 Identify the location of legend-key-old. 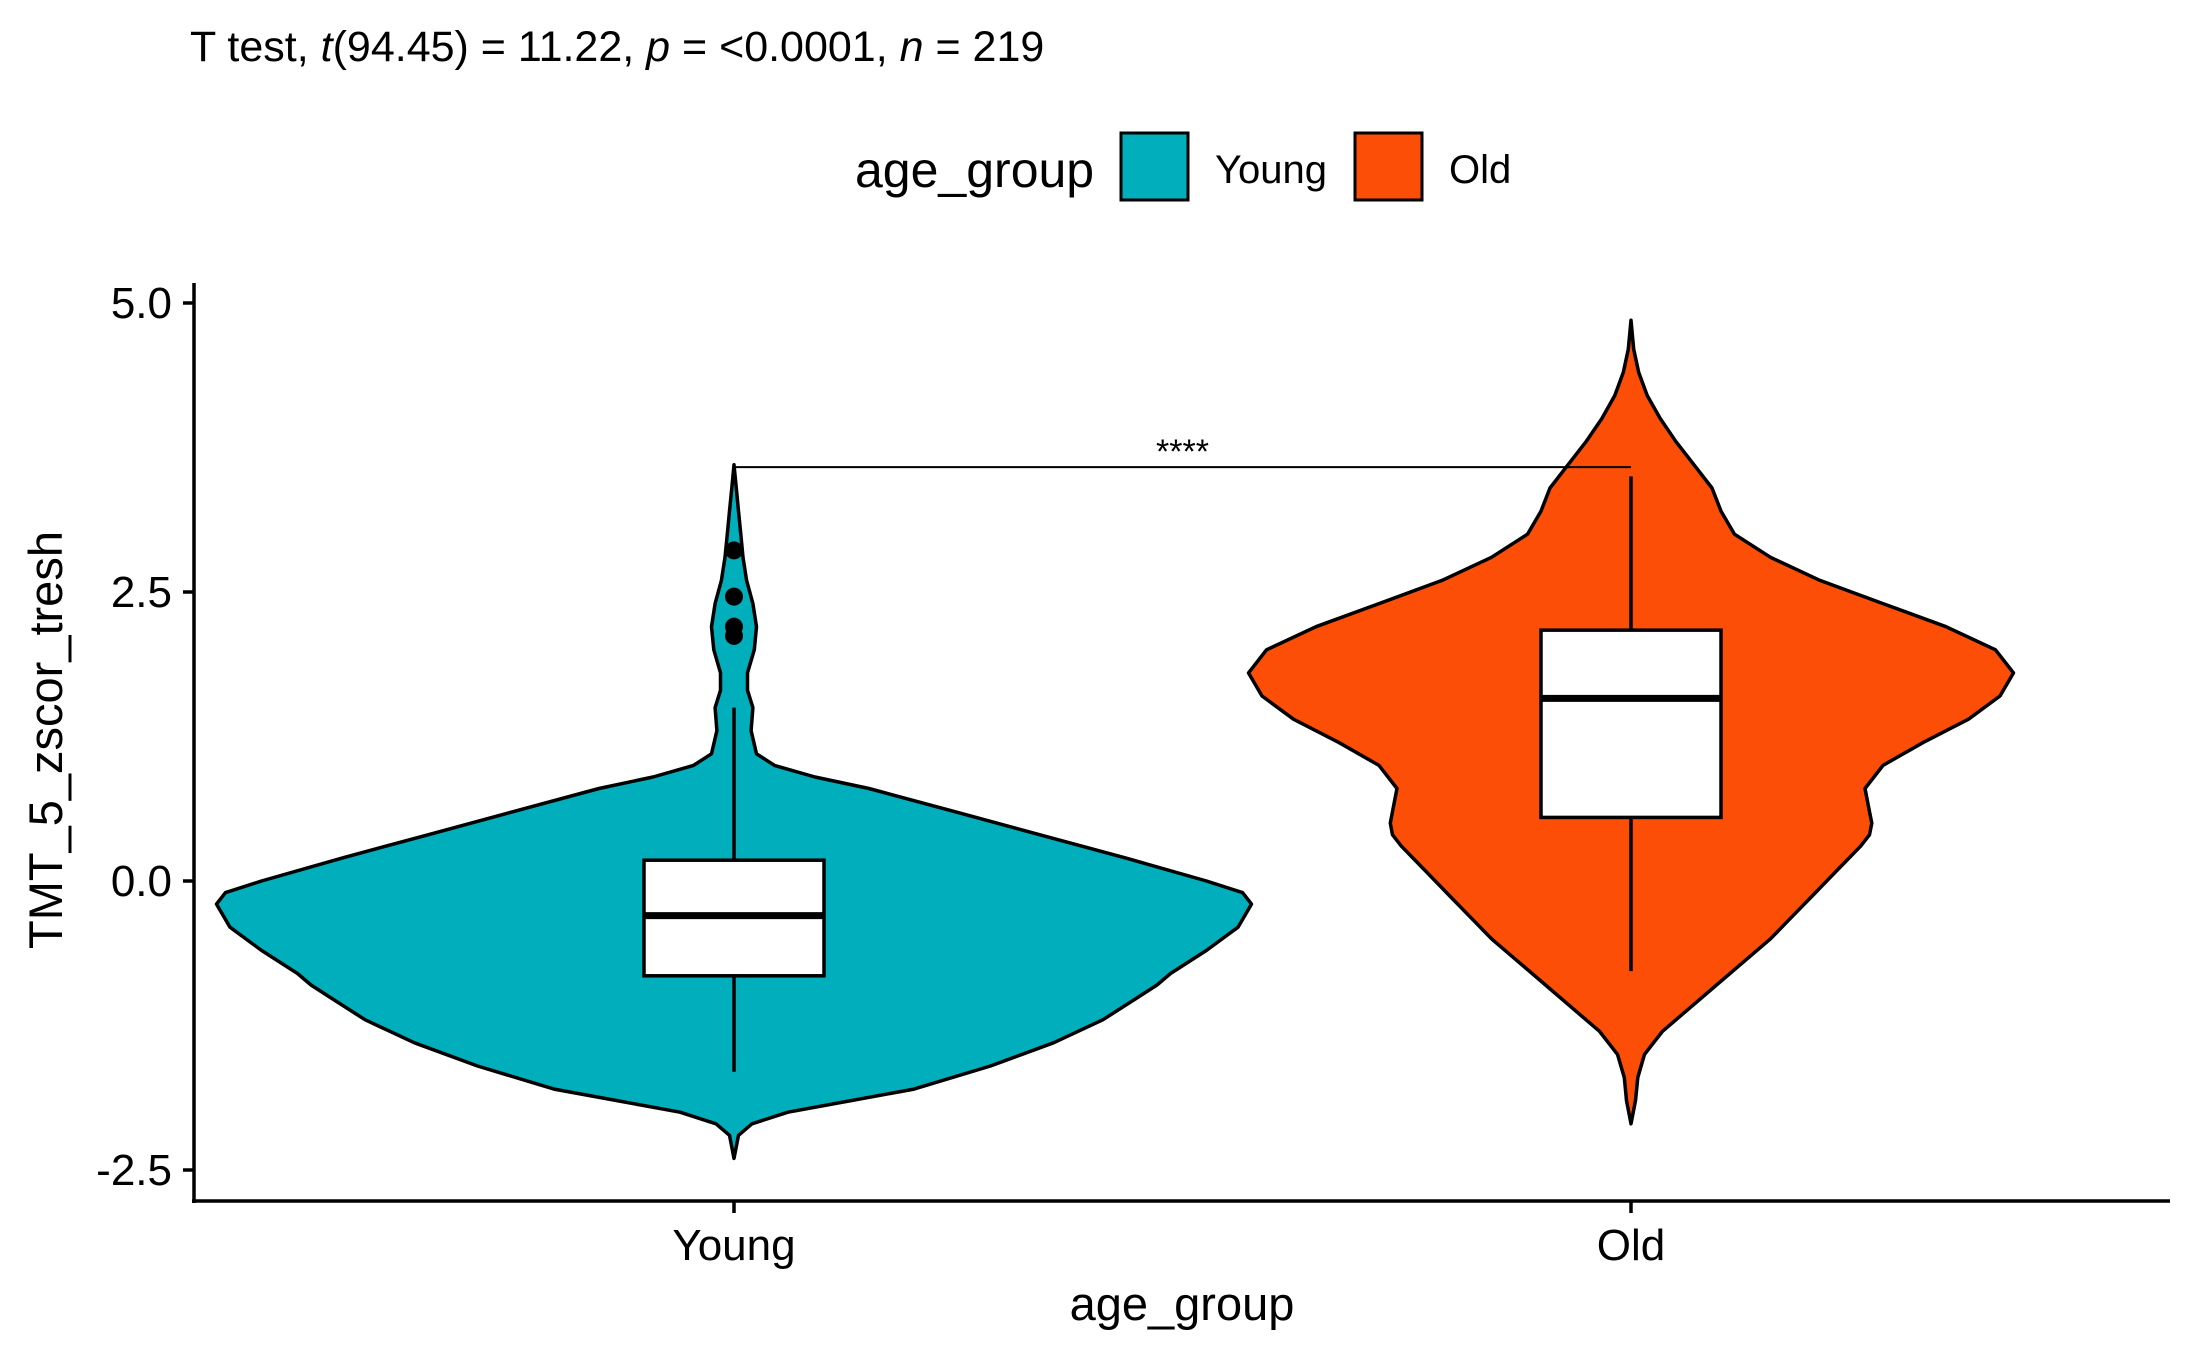
(1388, 166).